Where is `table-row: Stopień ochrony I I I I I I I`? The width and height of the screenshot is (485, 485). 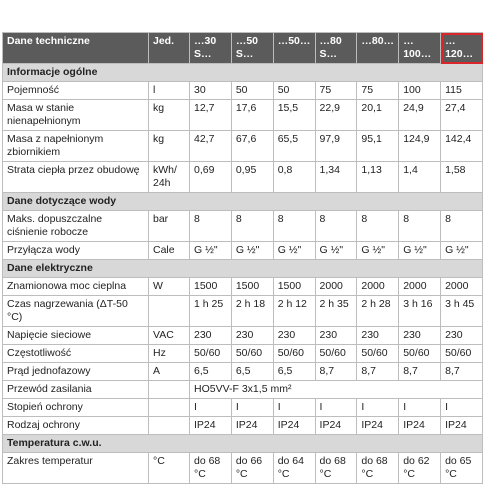 table-row: Stopień ochrony I I I I I I I is located at coordinates (242, 407).